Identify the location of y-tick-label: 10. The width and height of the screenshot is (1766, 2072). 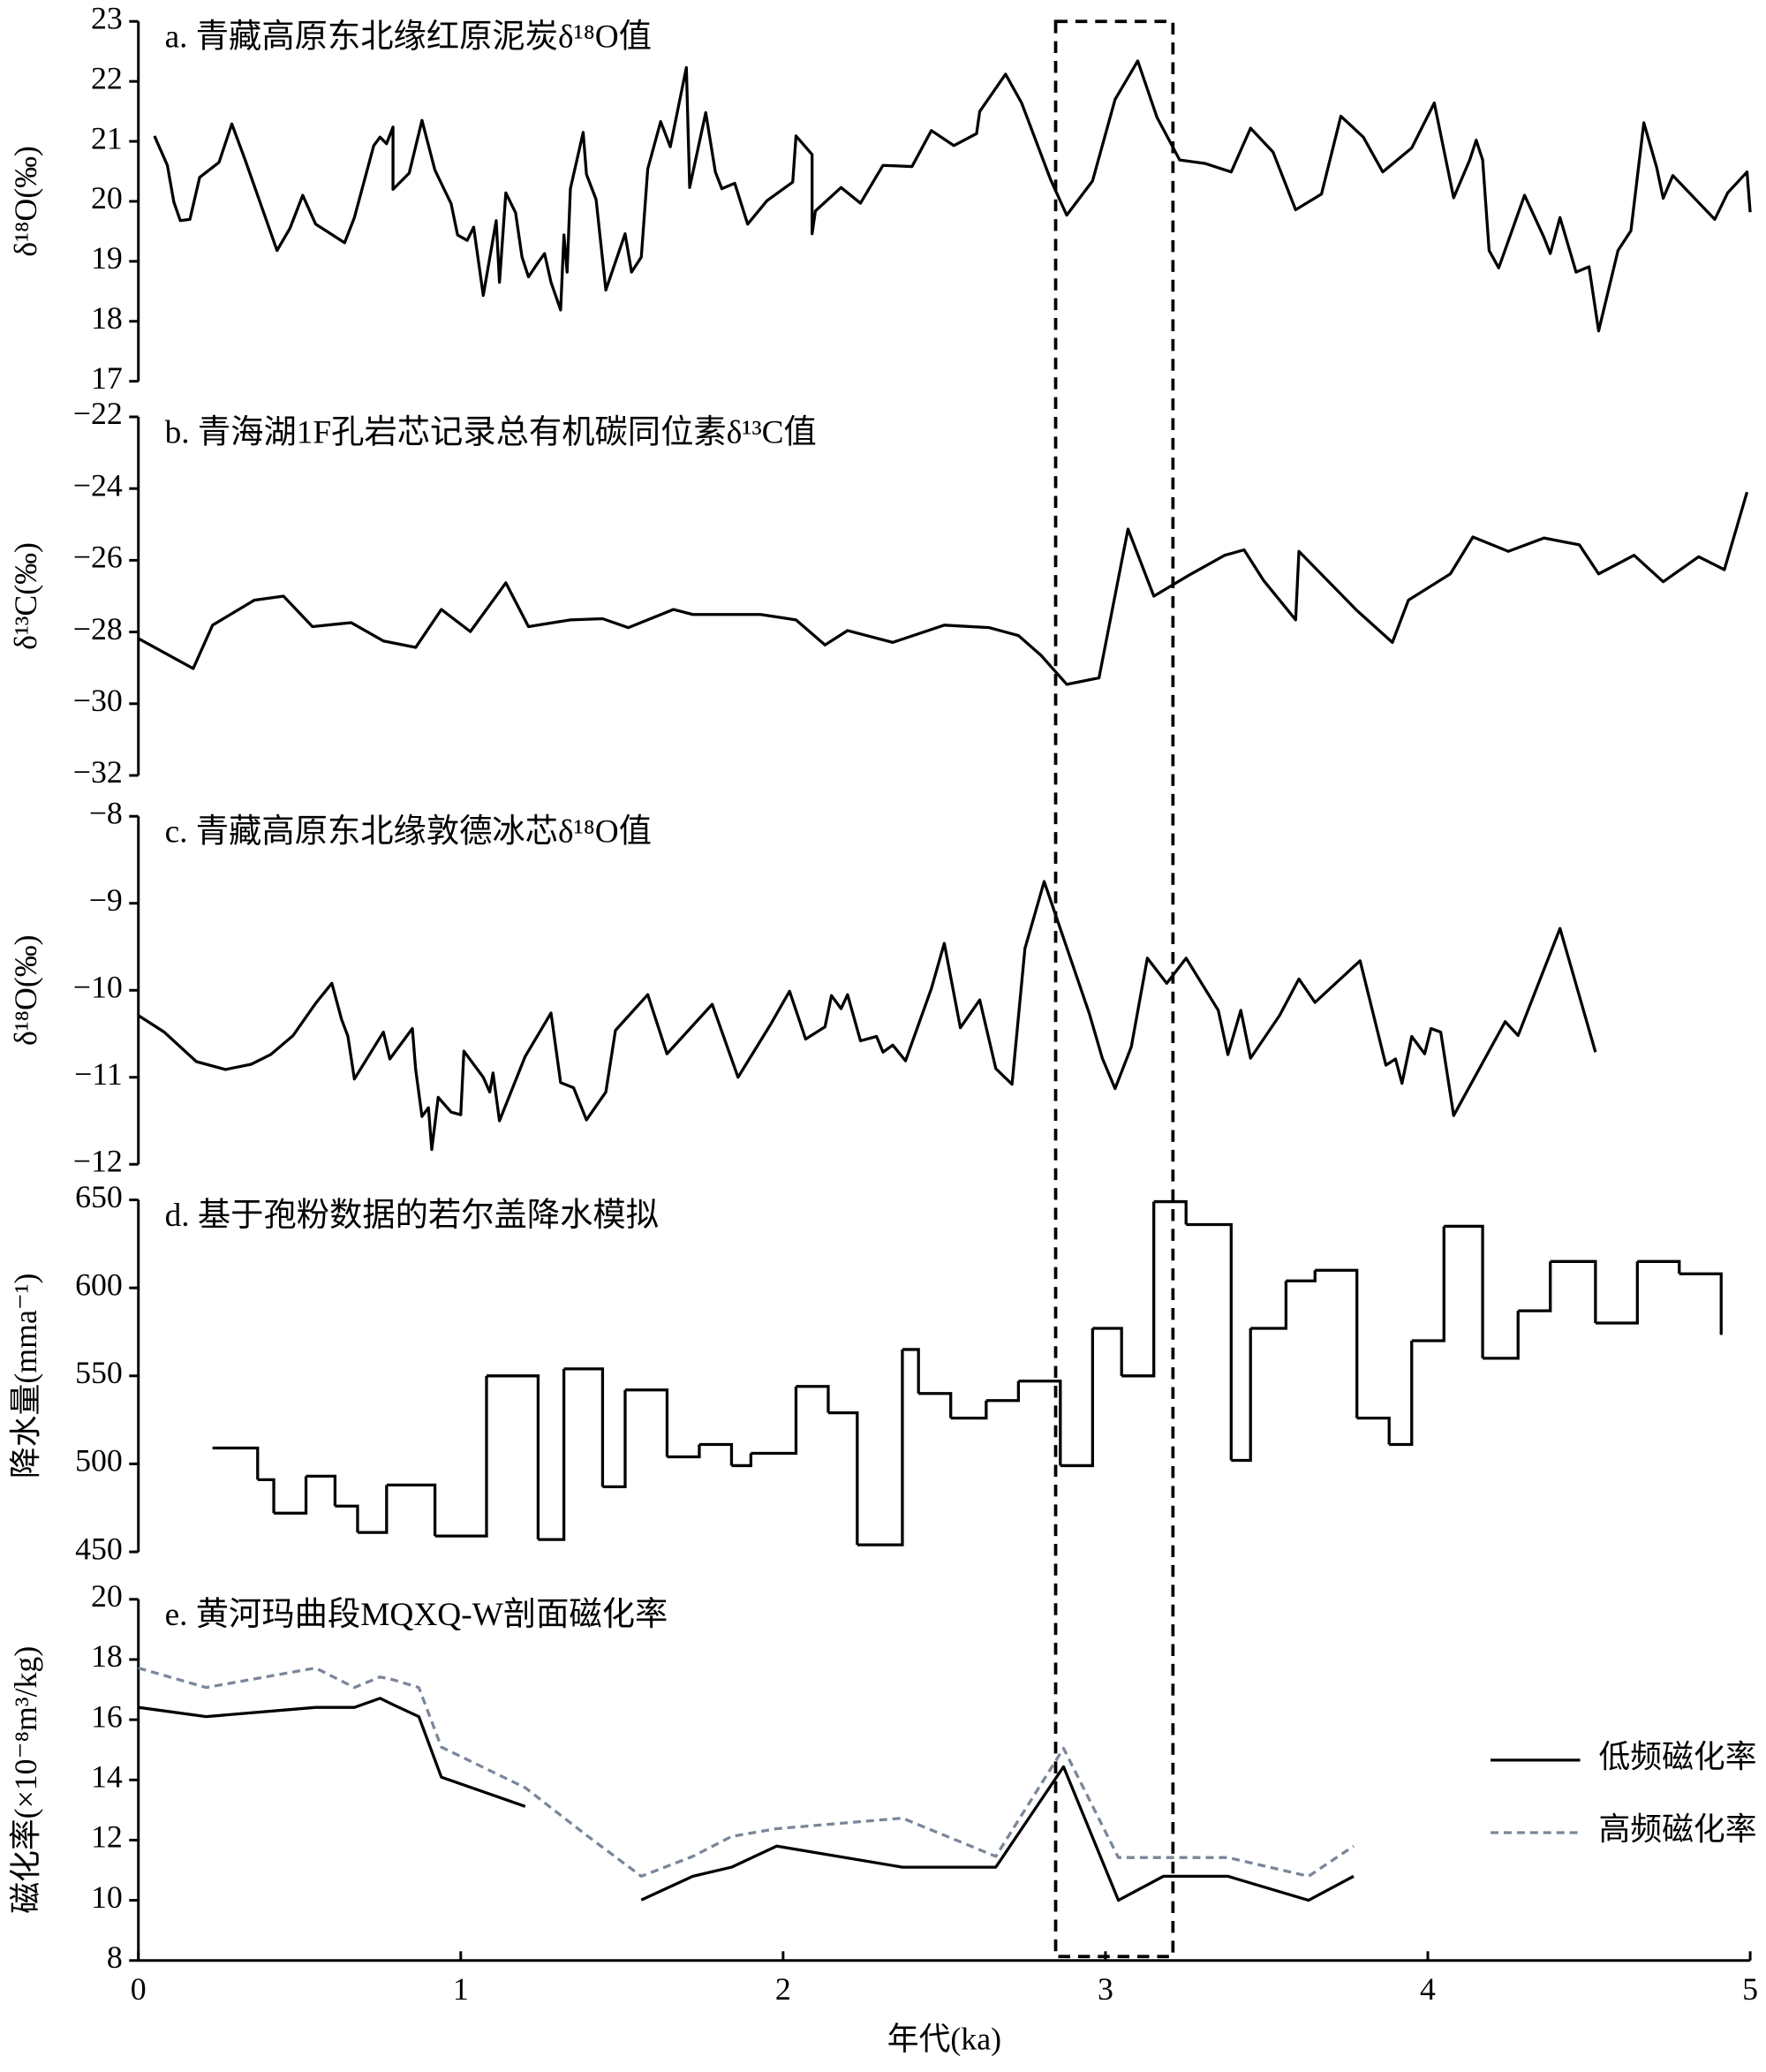
(107, 1897).